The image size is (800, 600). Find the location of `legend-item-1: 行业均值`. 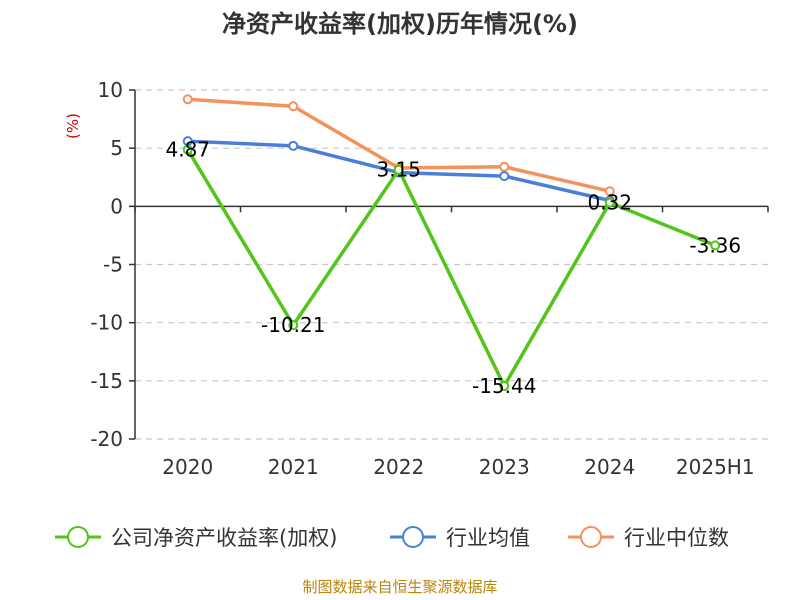

legend-item-1: 行业均值 is located at coordinates (460, 538).